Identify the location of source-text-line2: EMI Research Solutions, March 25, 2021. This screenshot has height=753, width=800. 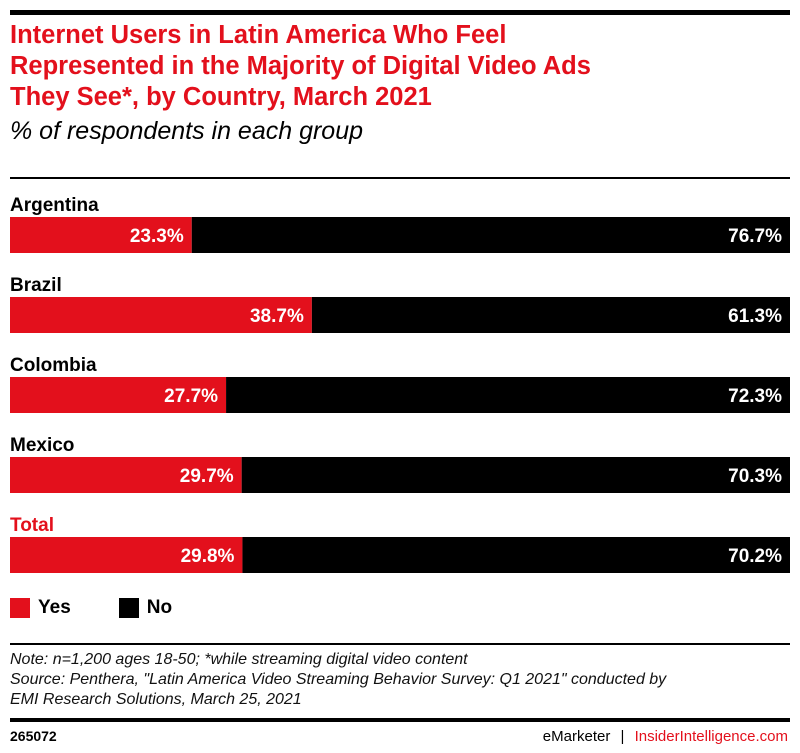
(156, 699).